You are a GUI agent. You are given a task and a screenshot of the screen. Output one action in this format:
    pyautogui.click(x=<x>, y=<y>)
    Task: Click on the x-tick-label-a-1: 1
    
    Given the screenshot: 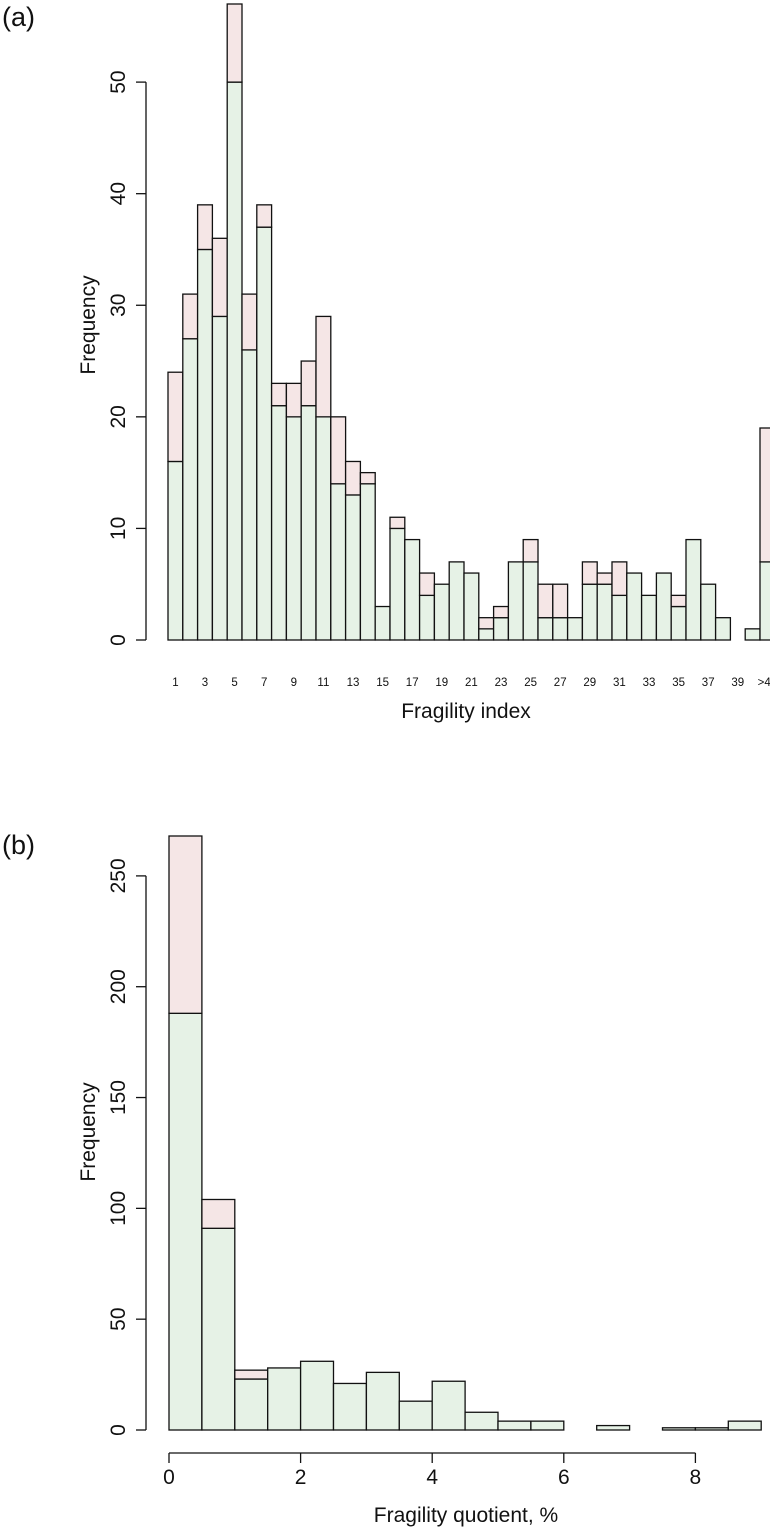 What is the action you would take?
    pyautogui.click(x=175, y=683)
    